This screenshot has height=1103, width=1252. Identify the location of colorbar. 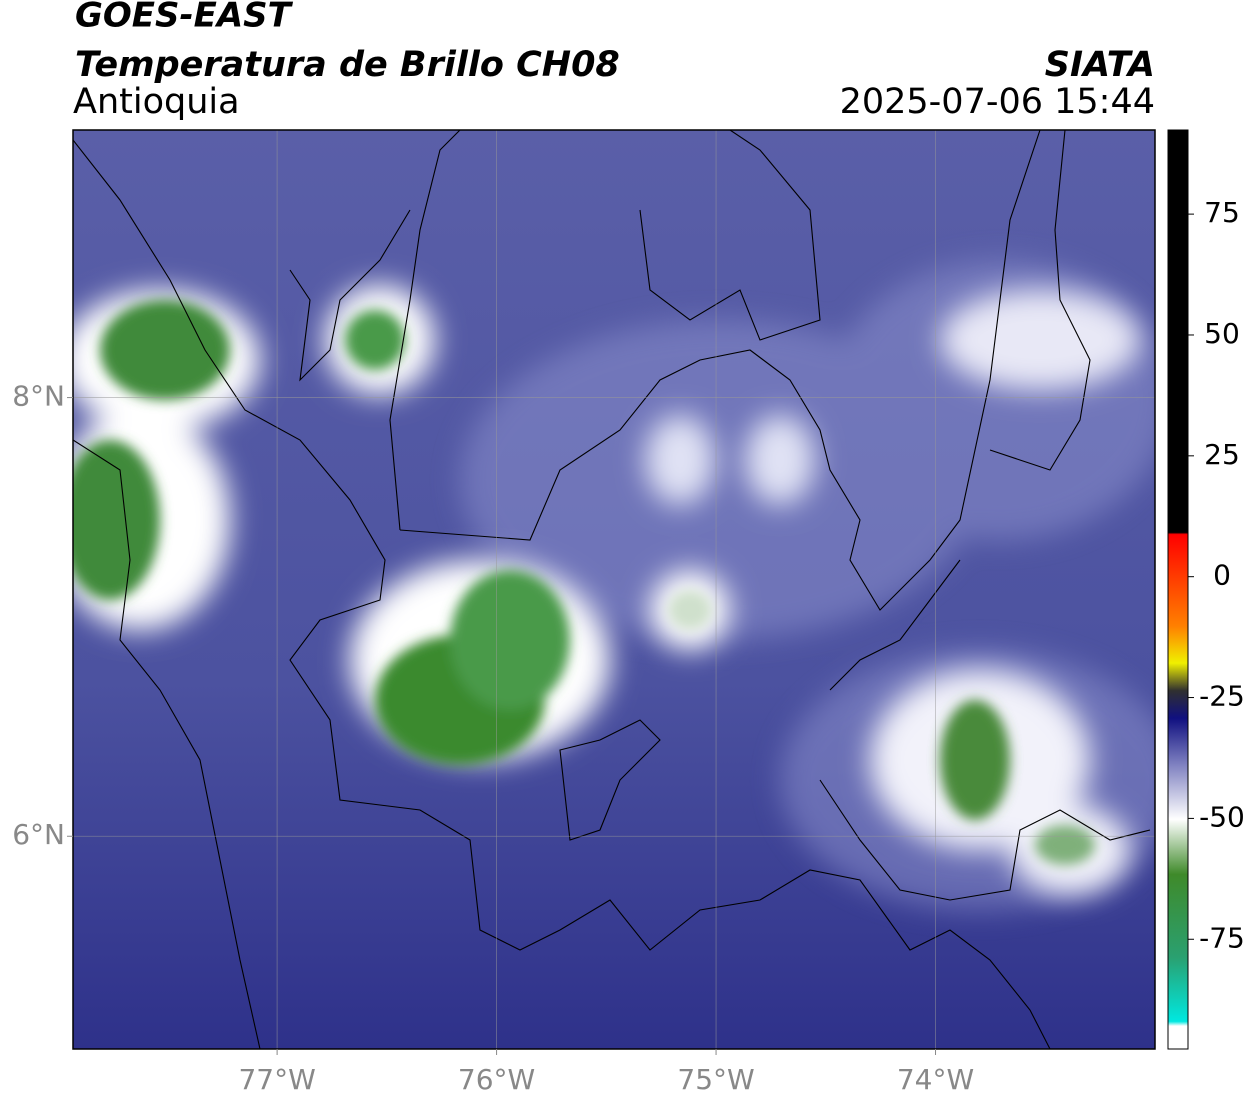
(1178, 589).